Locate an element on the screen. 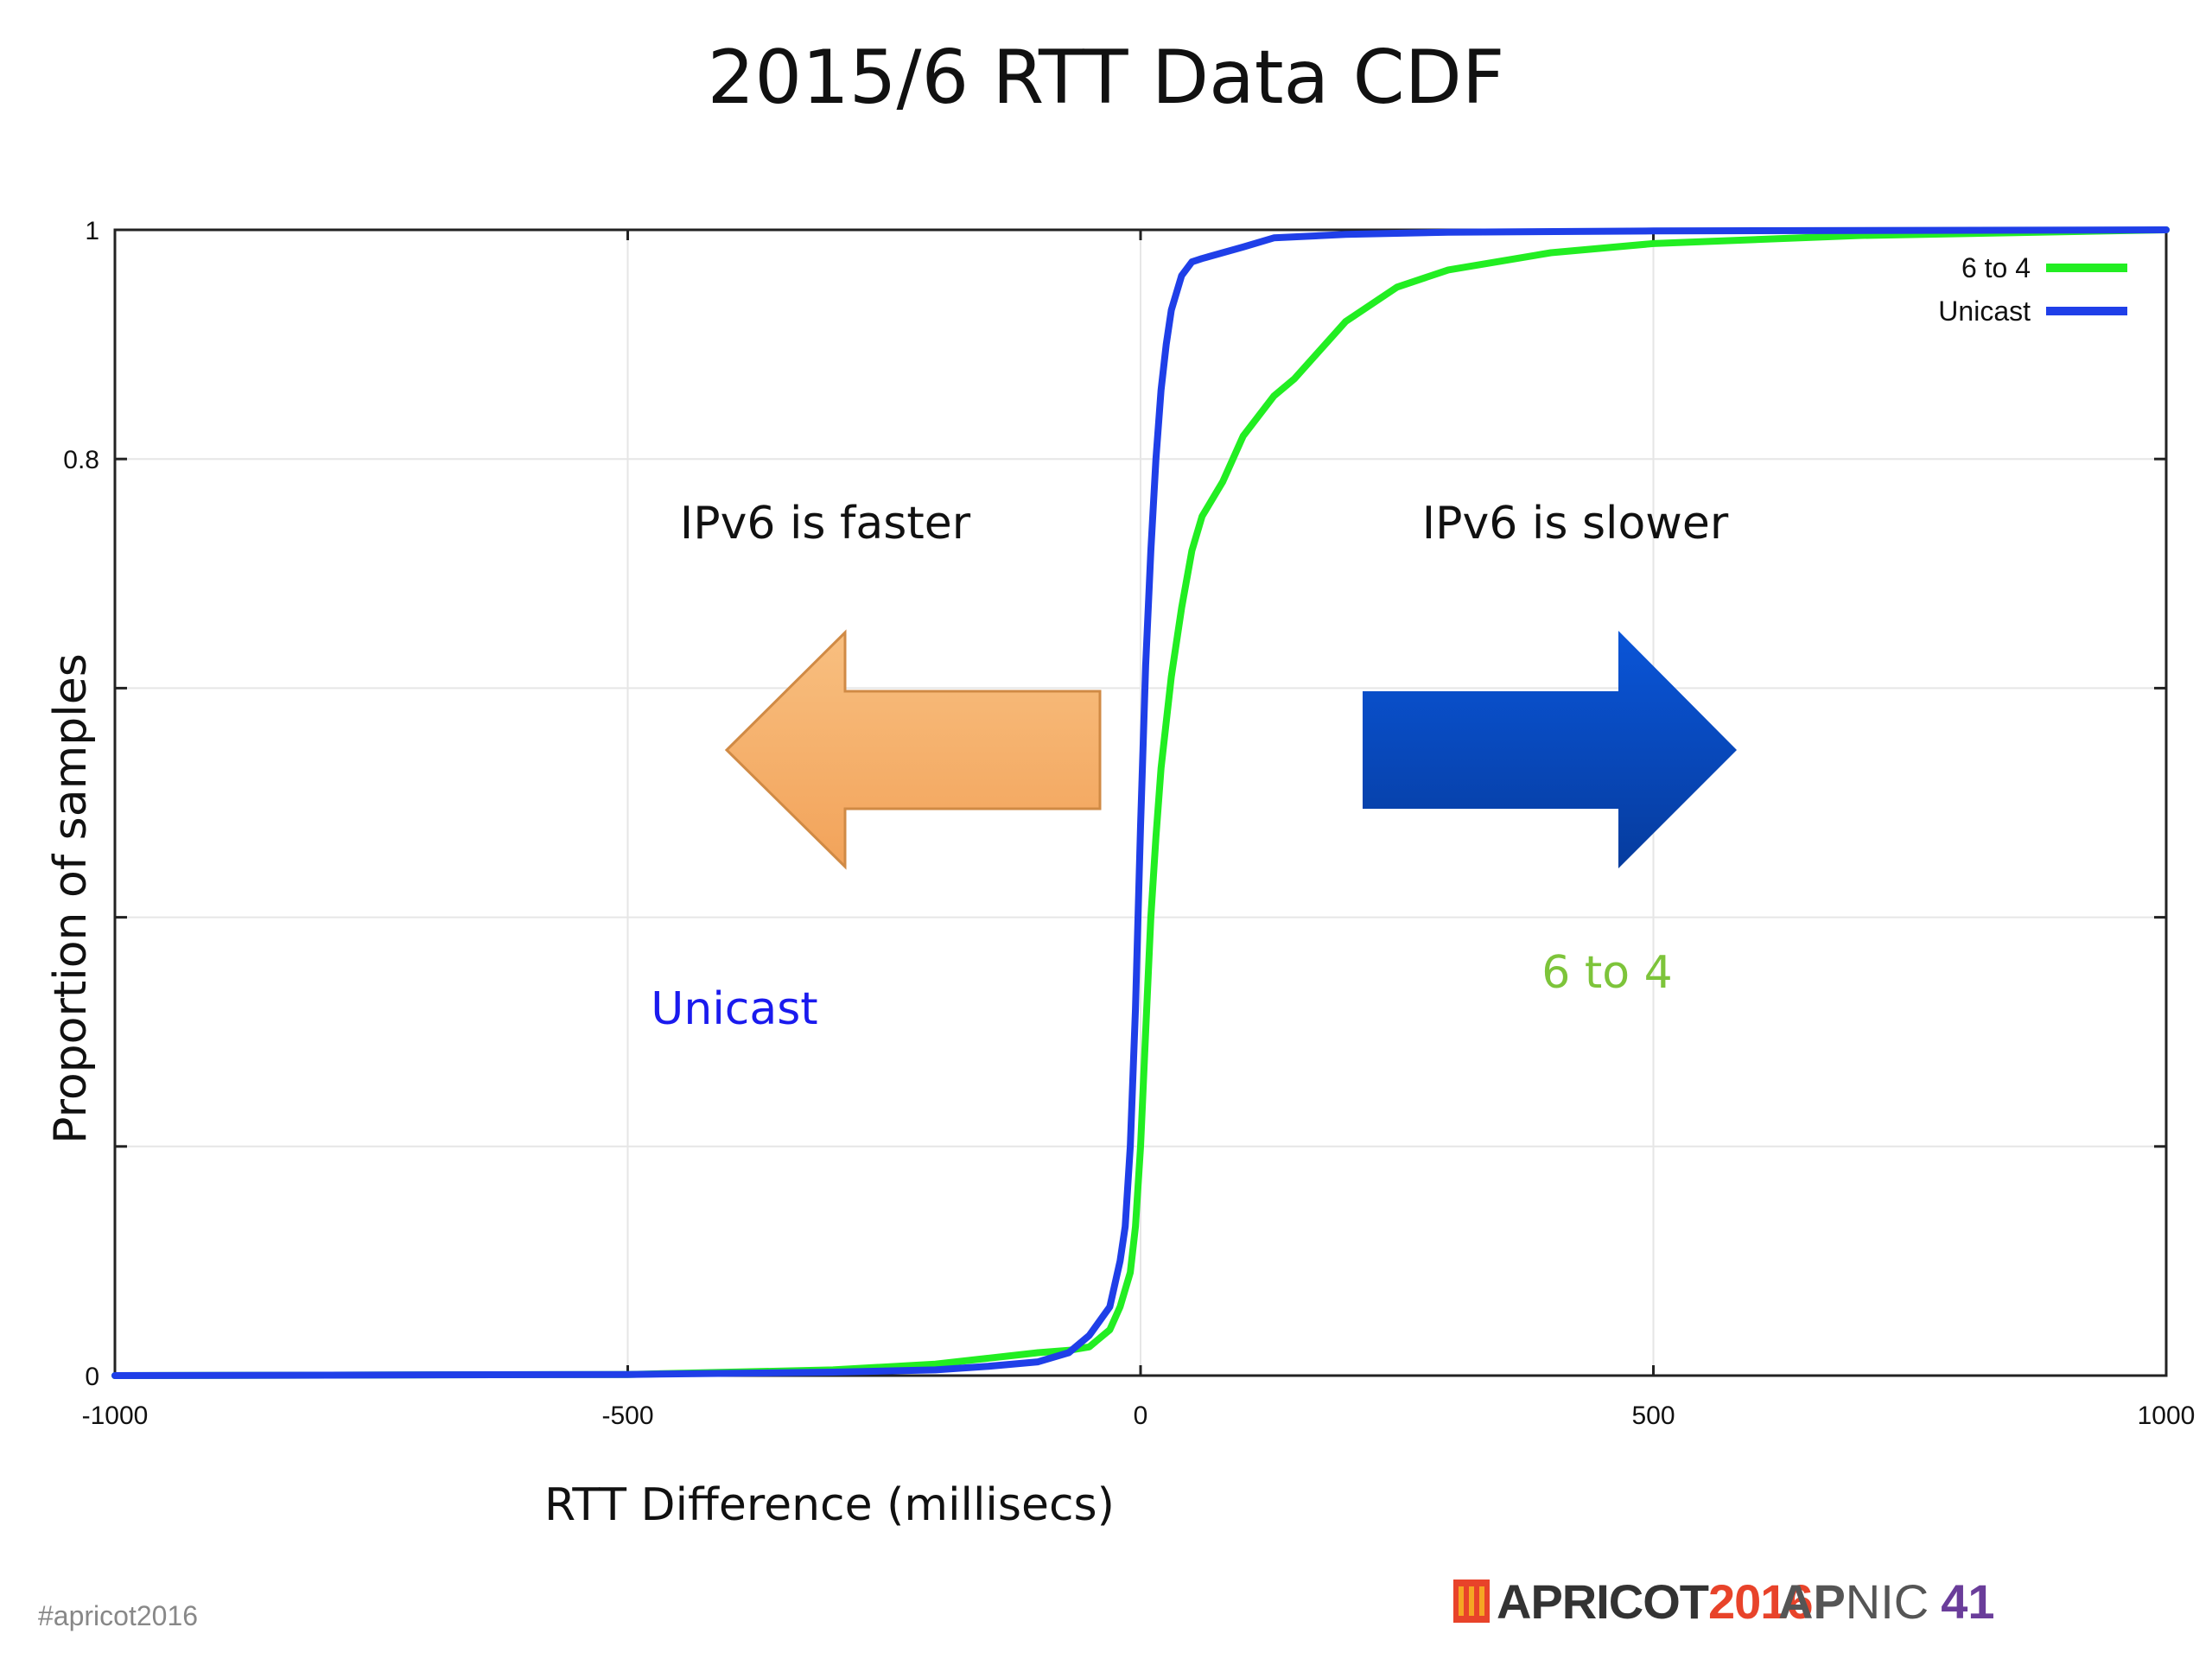 The height and width of the screenshot is (1659, 2212). y-tick-label: 0.8 is located at coordinates (81, 460).